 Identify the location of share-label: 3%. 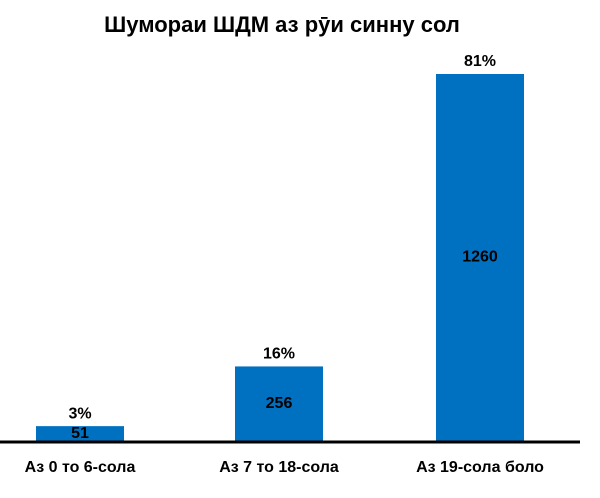
(79, 413).